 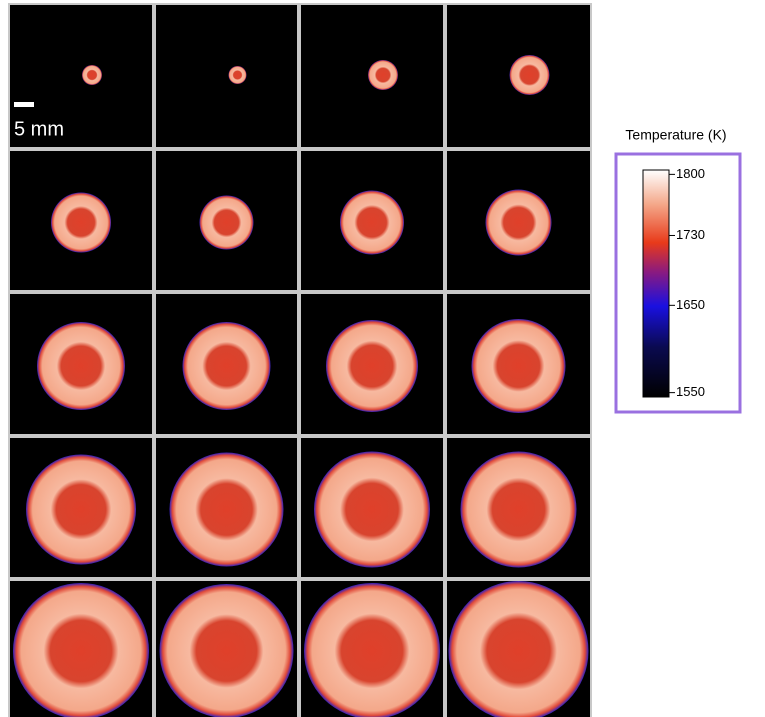 What do you see at coordinates (675, 135) in the screenshot?
I see `colorbar-title: Temperature (K)` at bounding box center [675, 135].